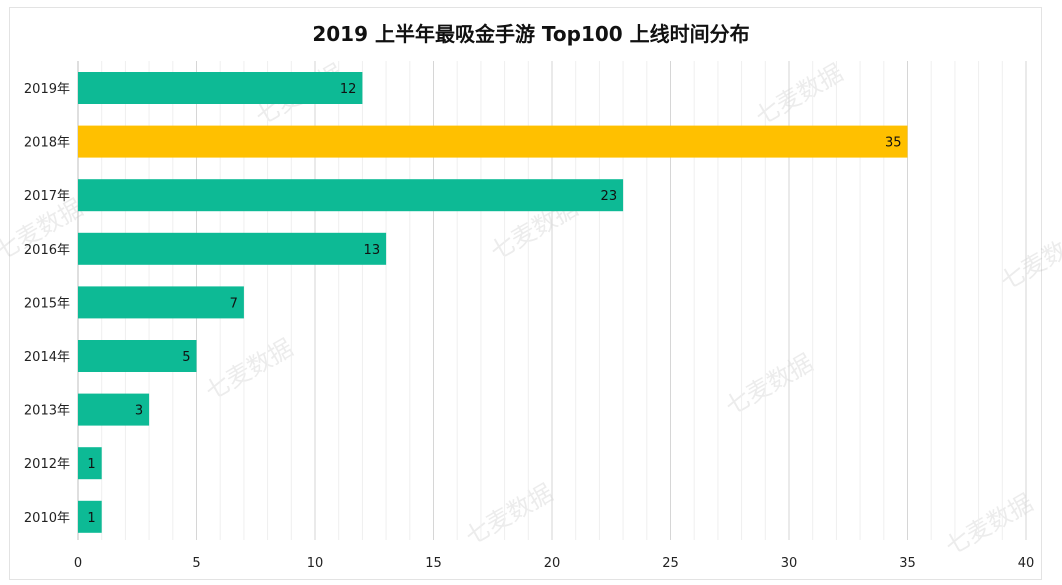 The image size is (1062, 585). What do you see at coordinates (47, 89) in the screenshot?
I see `y-category-label: 2019年` at bounding box center [47, 89].